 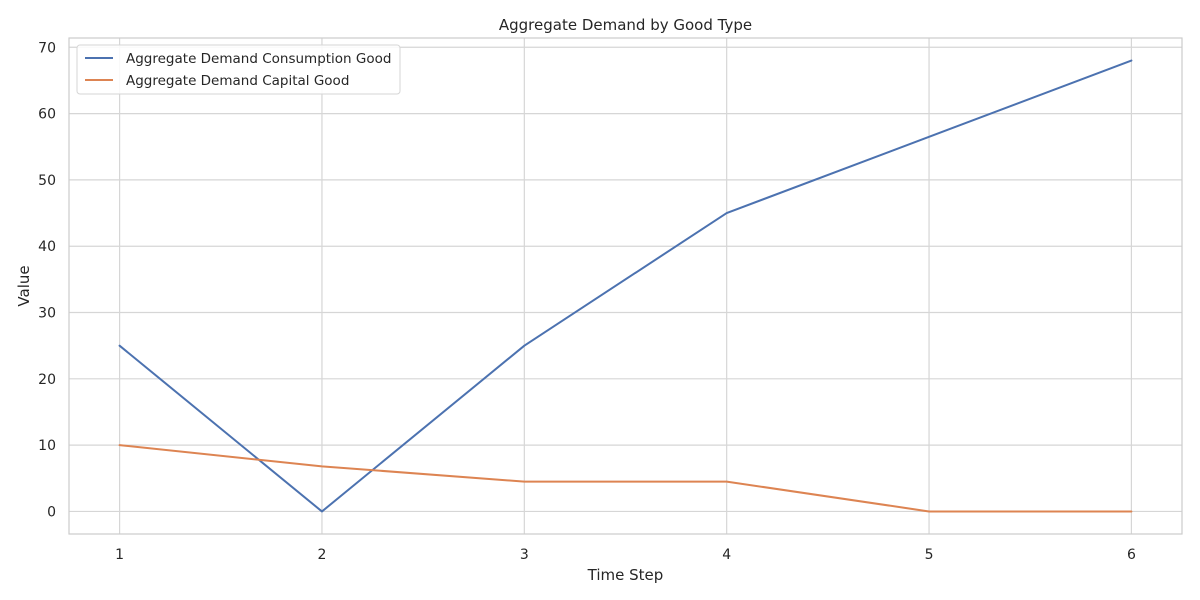 What do you see at coordinates (47, 314) in the screenshot?
I see `y-tick-label: 30` at bounding box center [47, 314].